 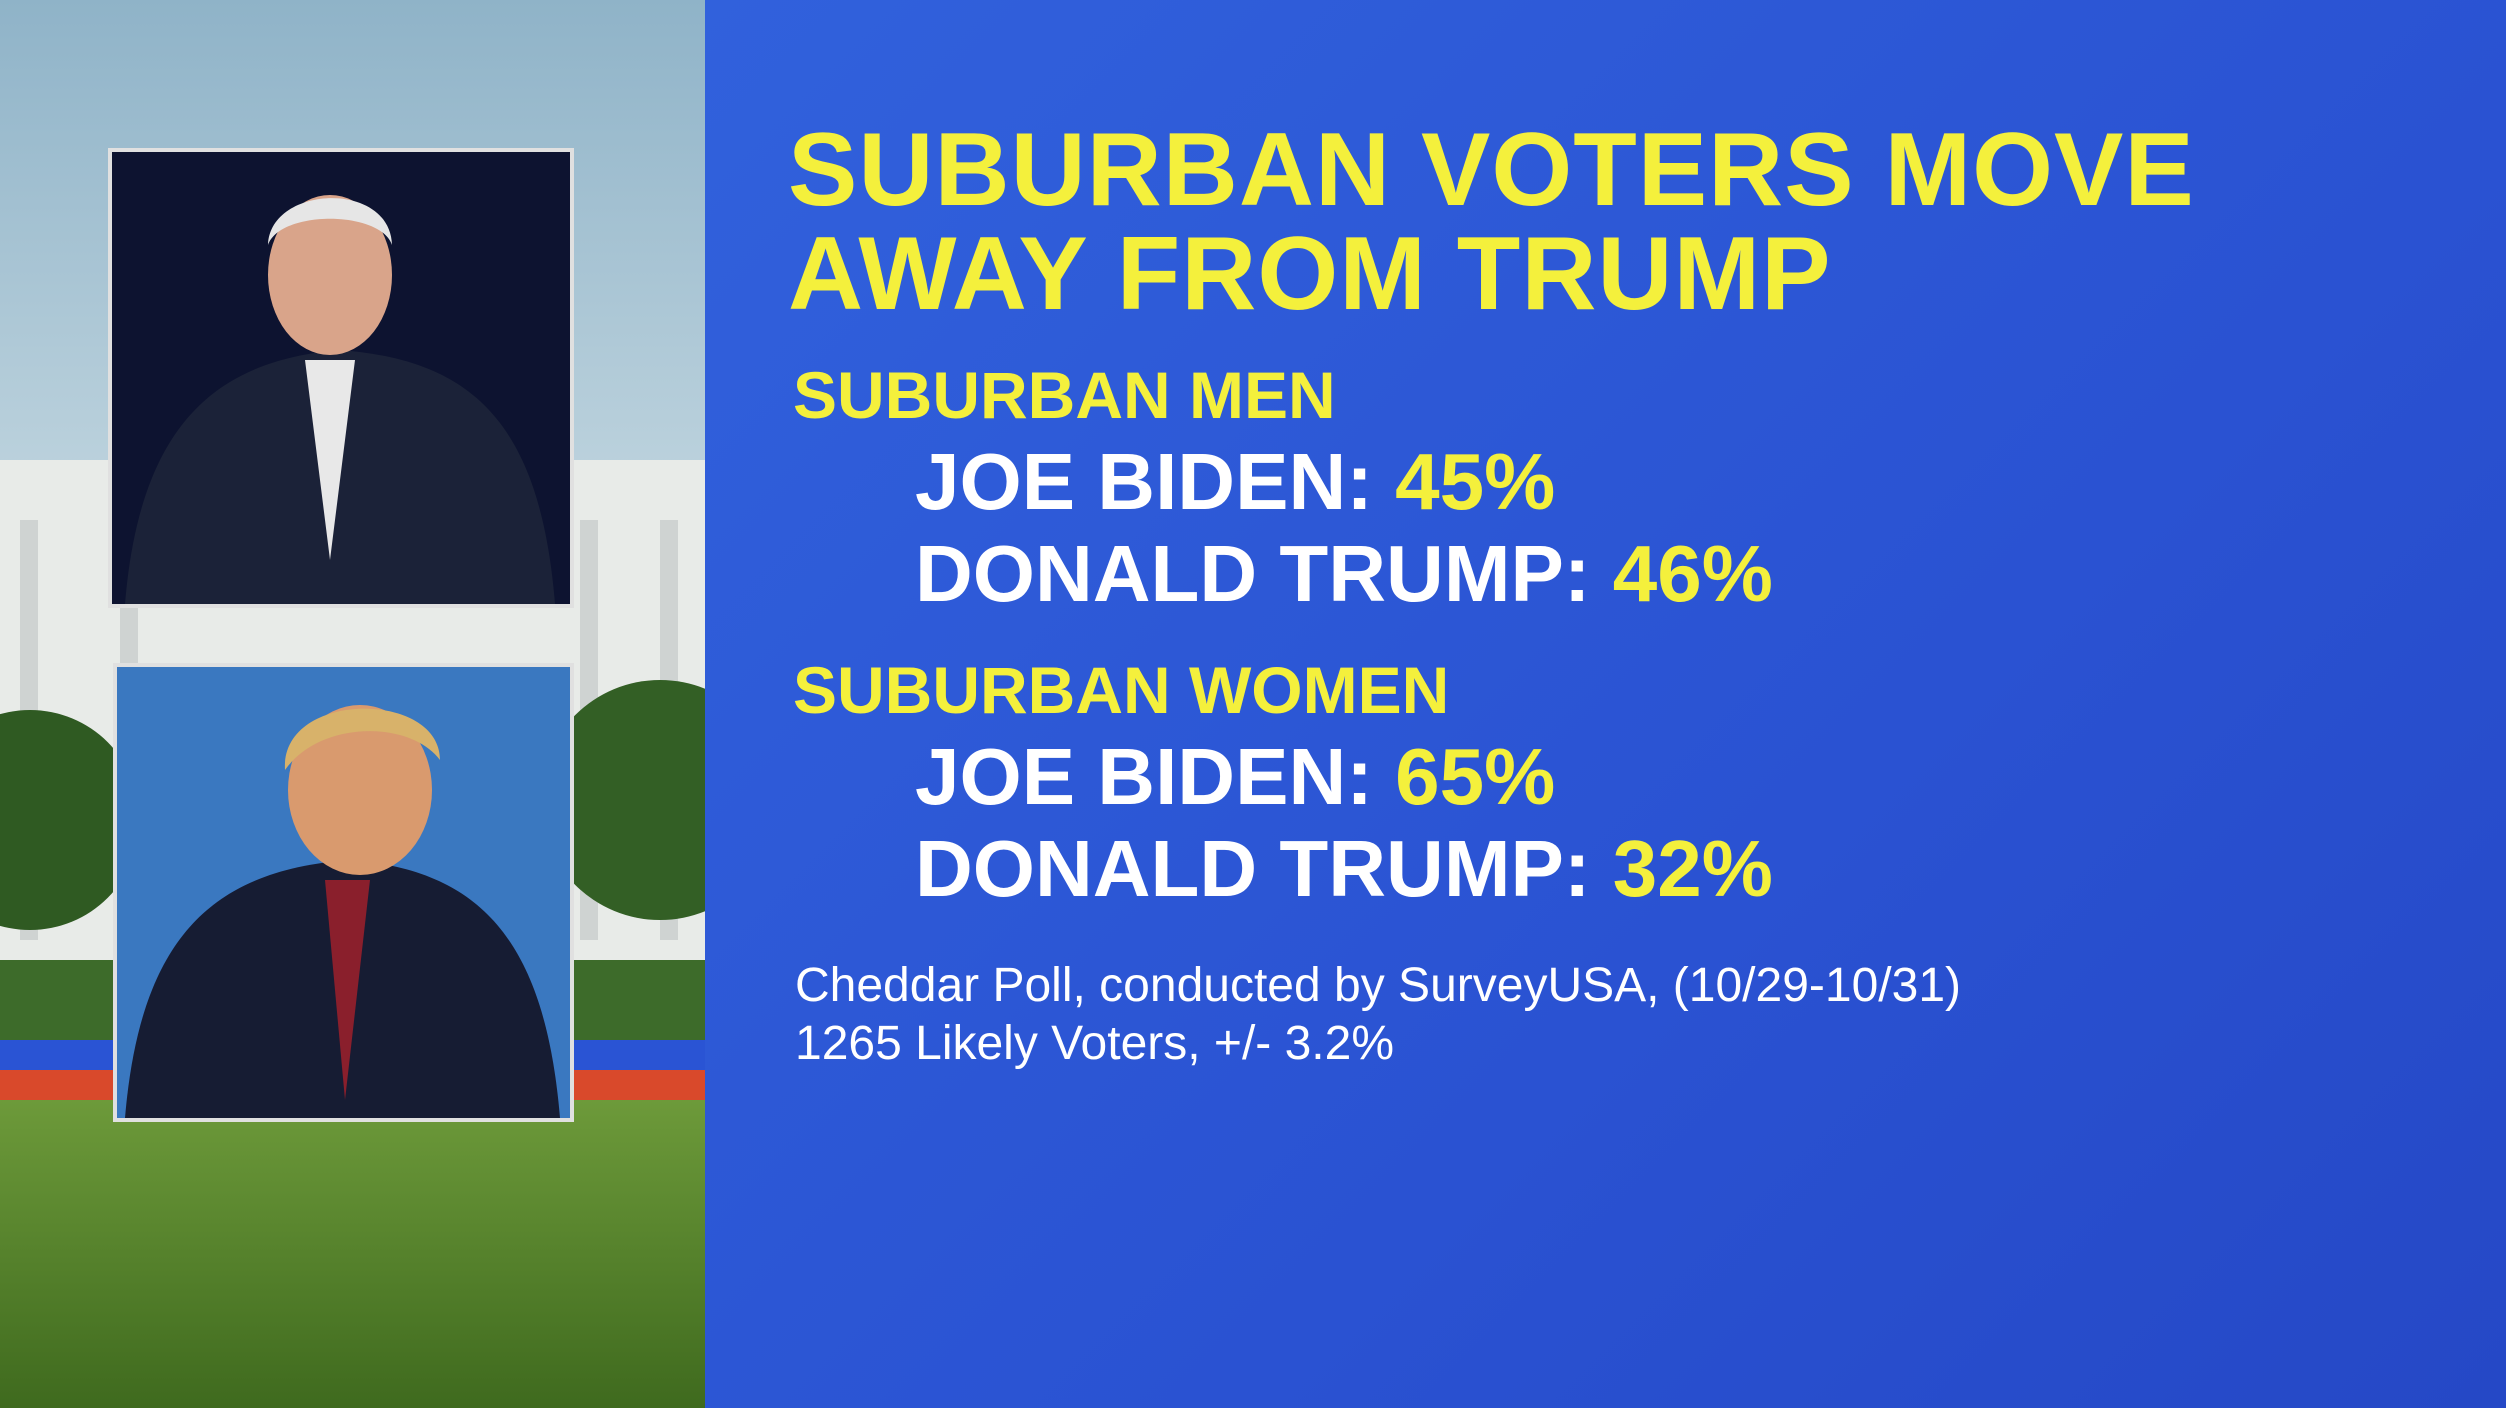 I want to click on percentage: 45%, so click(x=1475, y=481).